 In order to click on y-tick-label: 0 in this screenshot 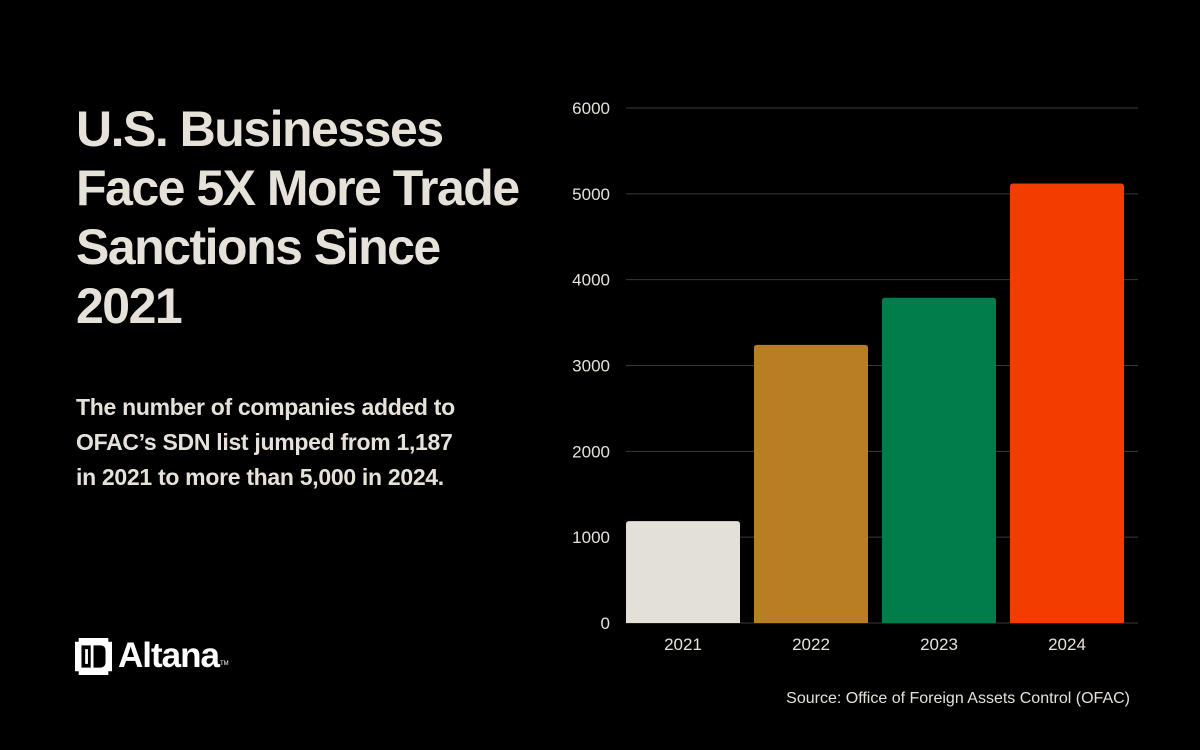, I will do `click(605, 623)`.